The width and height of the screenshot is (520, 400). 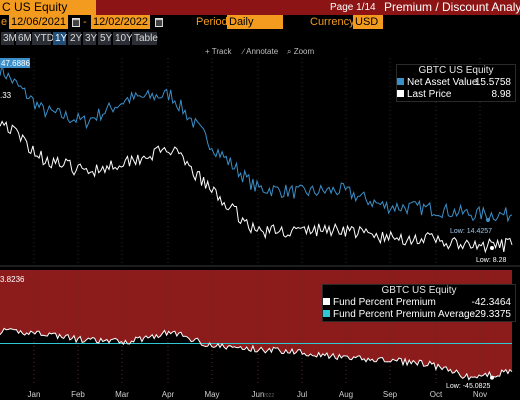 I want to click on range-button-table: Table, so click(x=145, y=38).